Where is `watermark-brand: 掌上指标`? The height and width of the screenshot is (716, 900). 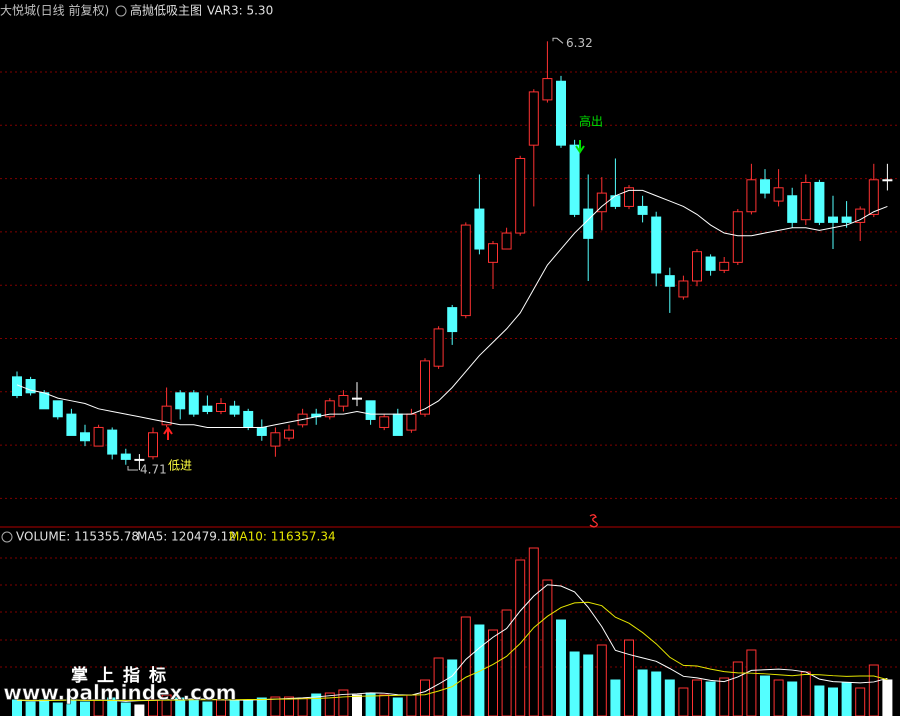 watermark-brand: 掌上指标 is located at coordinates (123, 675).